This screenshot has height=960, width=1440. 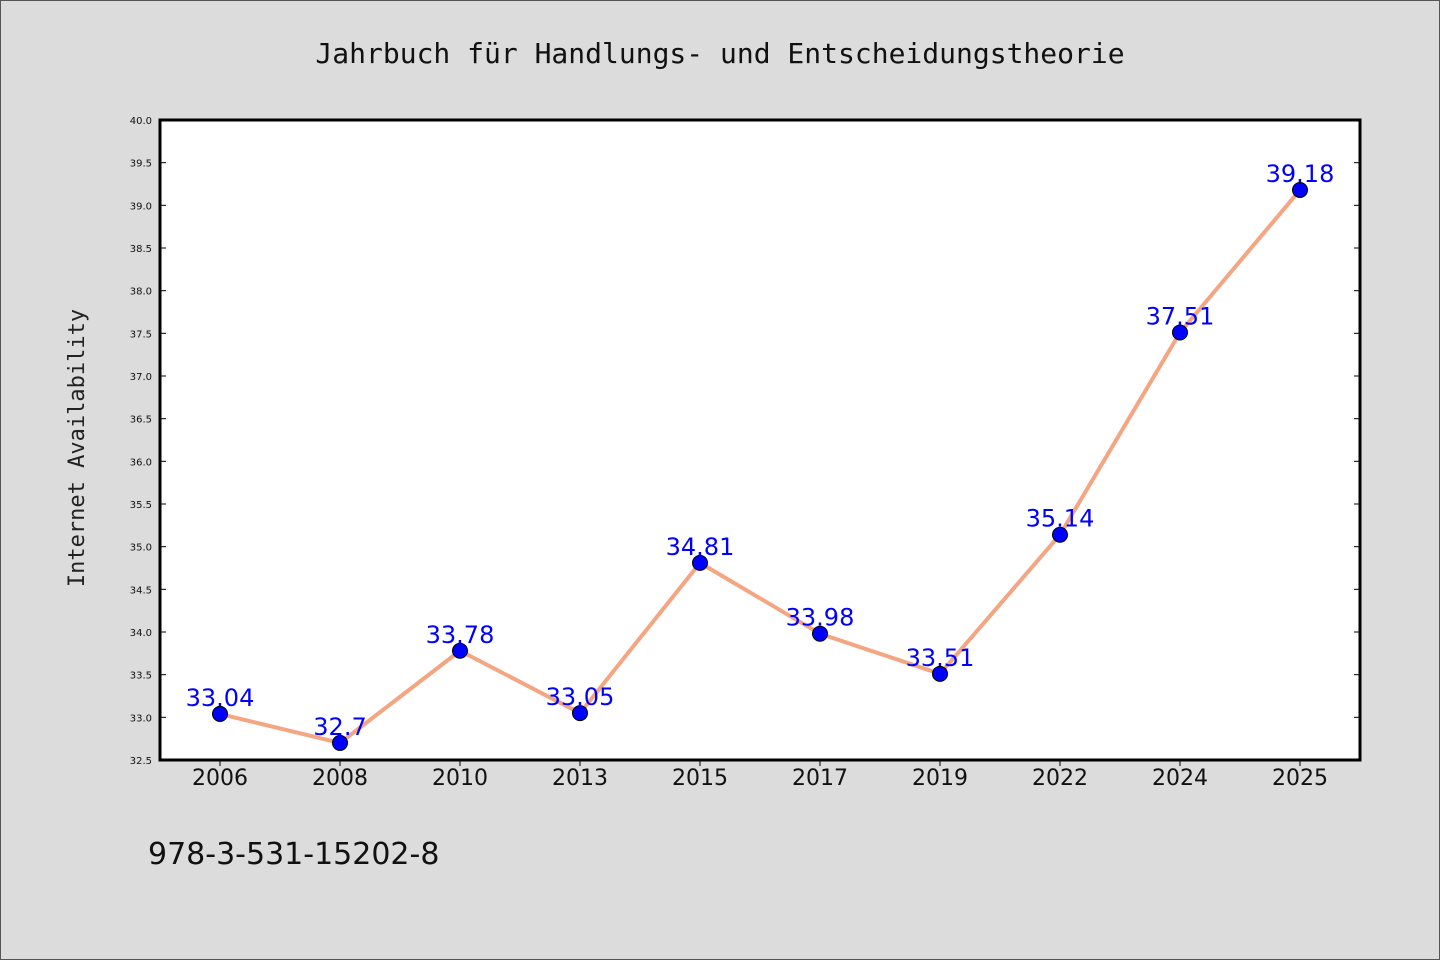 I want to click on data-label: 39.18, so click(x=1300, y=174).